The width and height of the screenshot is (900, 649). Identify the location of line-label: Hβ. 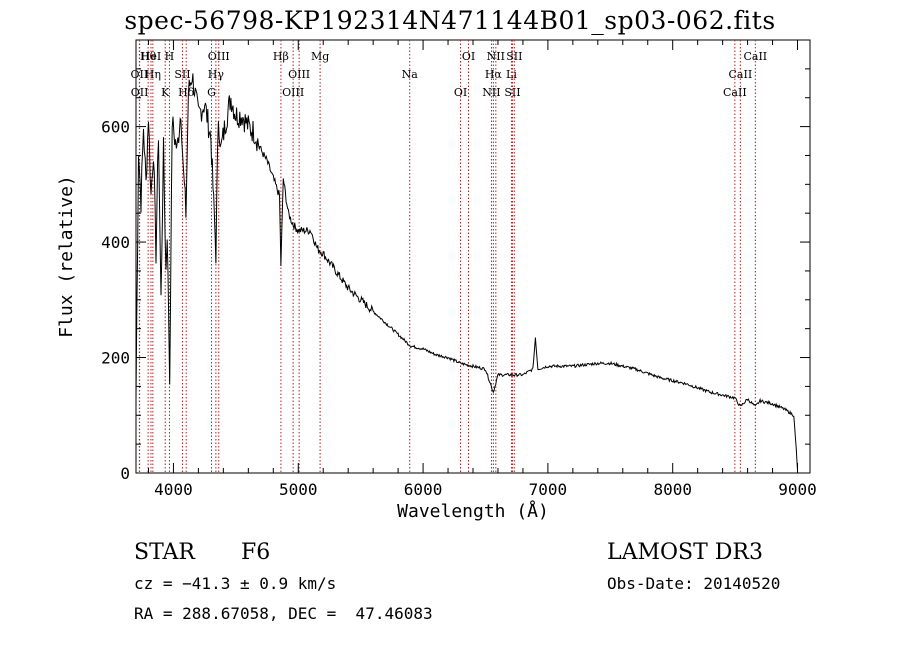
(281, 56).